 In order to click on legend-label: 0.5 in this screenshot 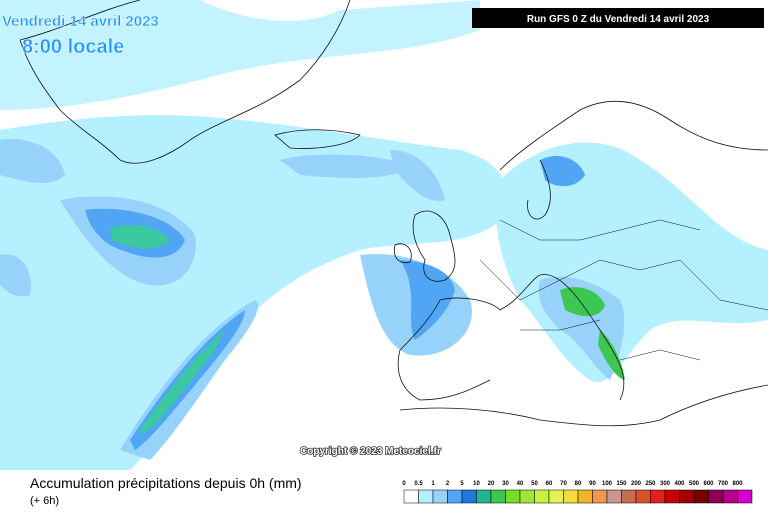, I will do `click(418, 484)`.